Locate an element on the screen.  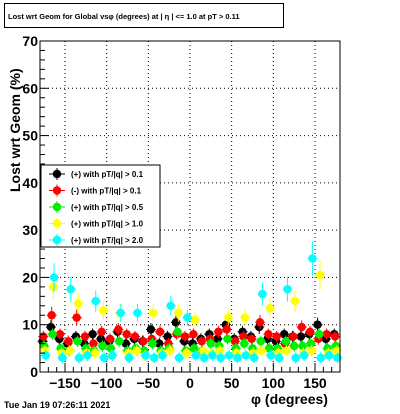
x-tick-label: 100 is located at coordinates (274, 383).